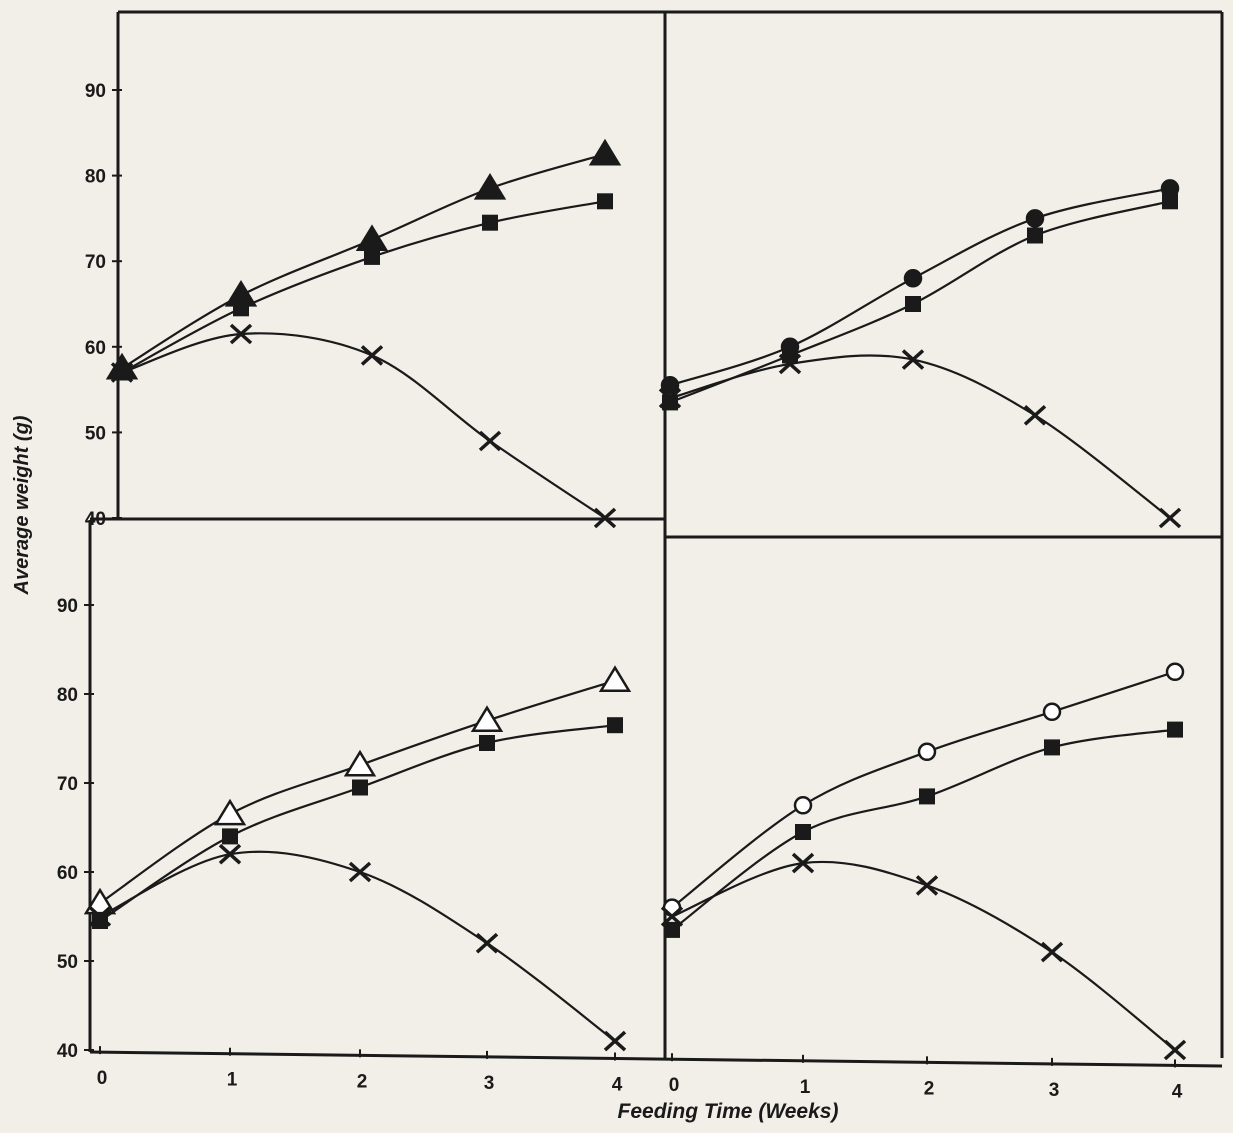 The width and height of the screenshot is (1233, 1133). I want to click on y-axis-label: Average weight (g), so click(22, 505).